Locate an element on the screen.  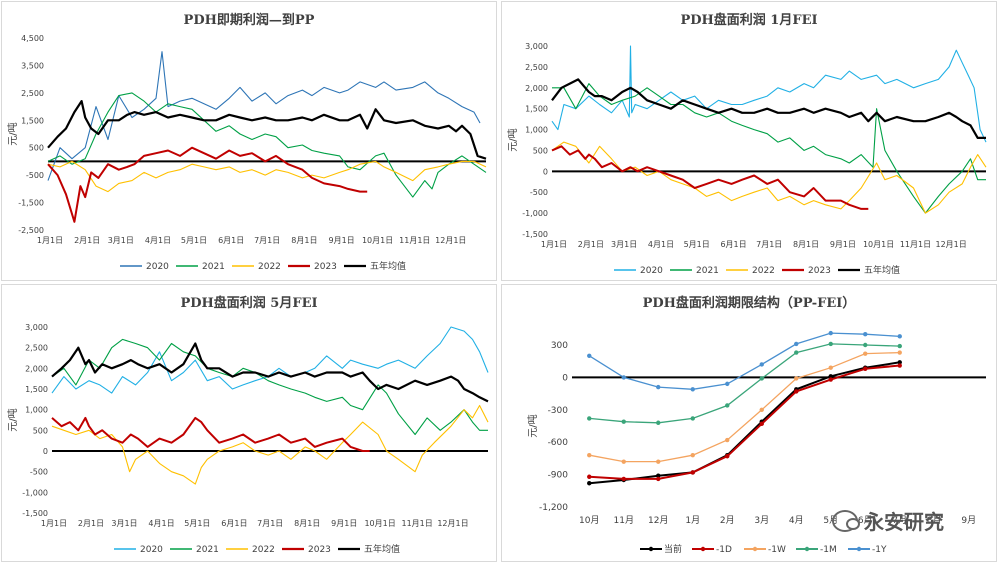
watermark-text: 永安研究 is located at coordinates (904, 522).